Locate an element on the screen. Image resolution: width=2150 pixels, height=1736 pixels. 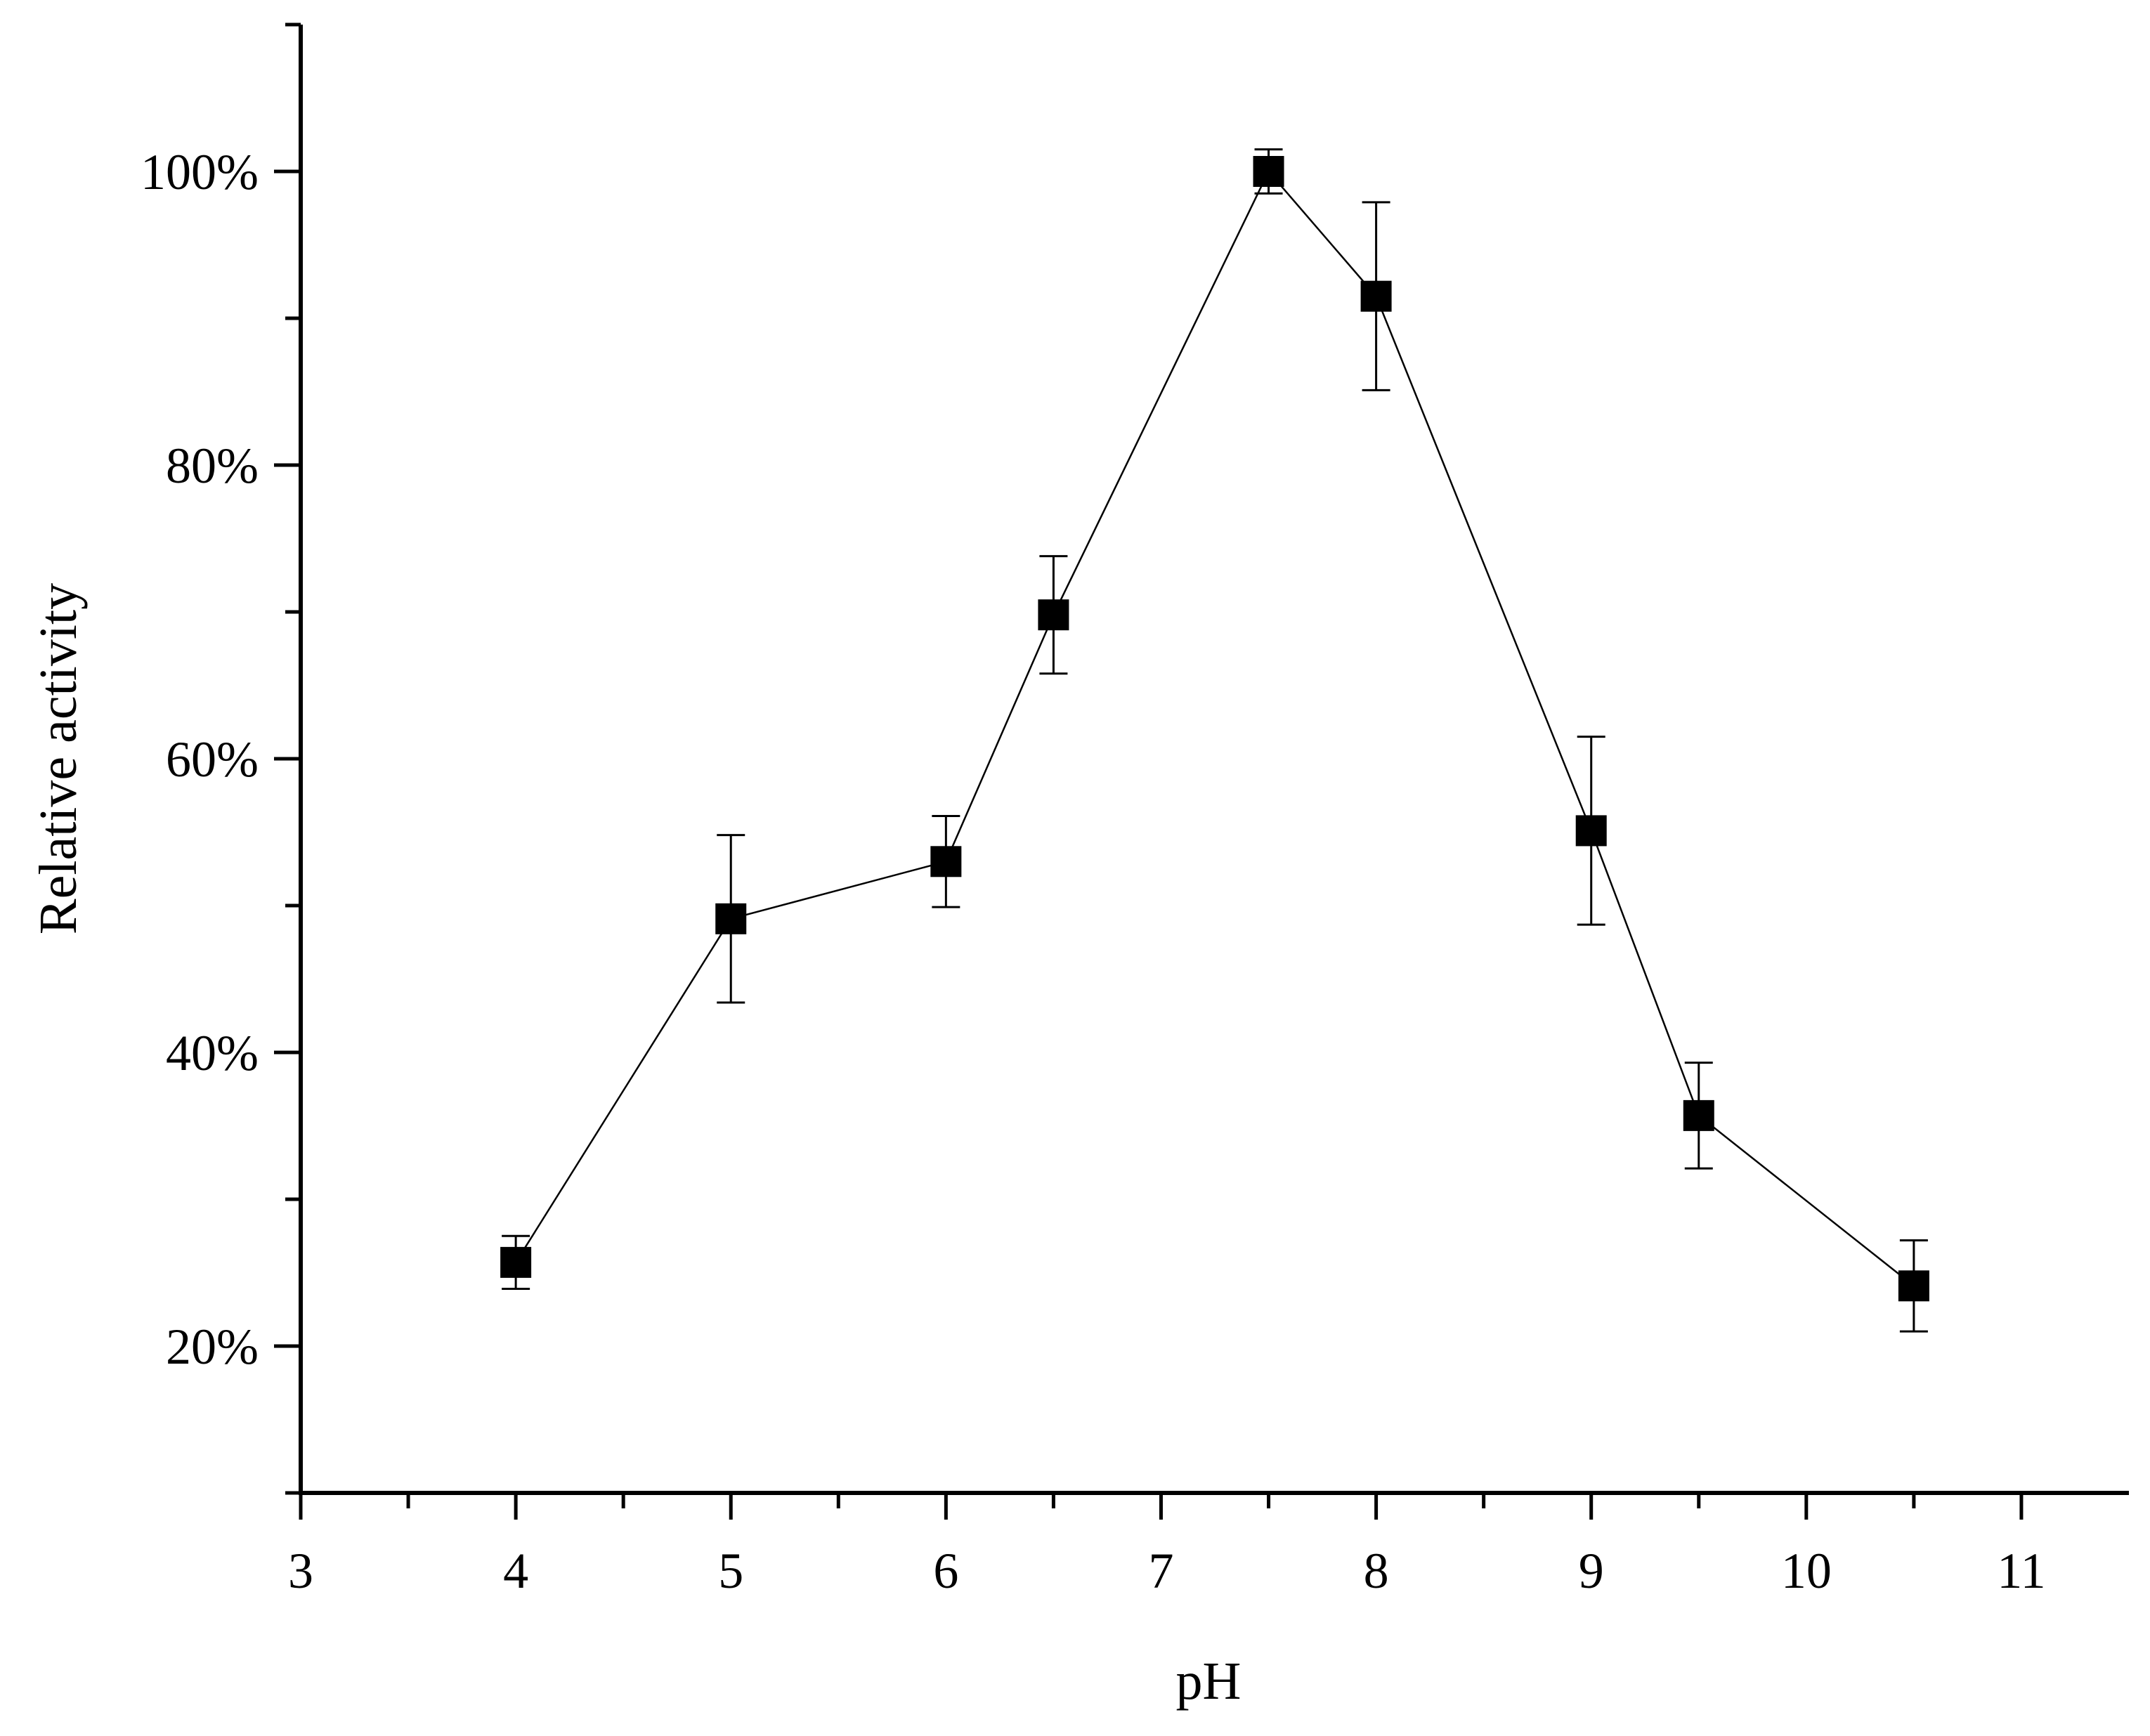
x-tick-label: 5 is located at coordinates (730, 1571).